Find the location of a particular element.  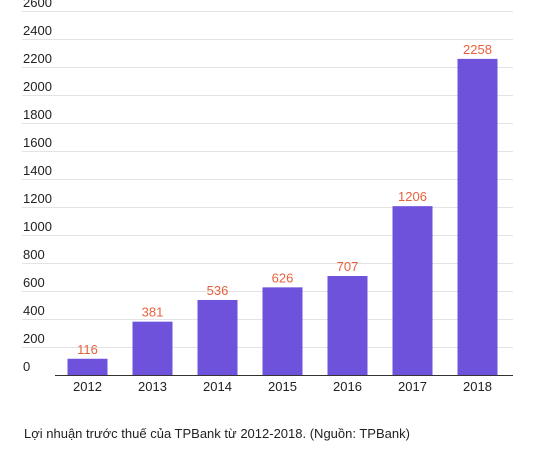

data-label: 536 is located at coordinates (218, 290).